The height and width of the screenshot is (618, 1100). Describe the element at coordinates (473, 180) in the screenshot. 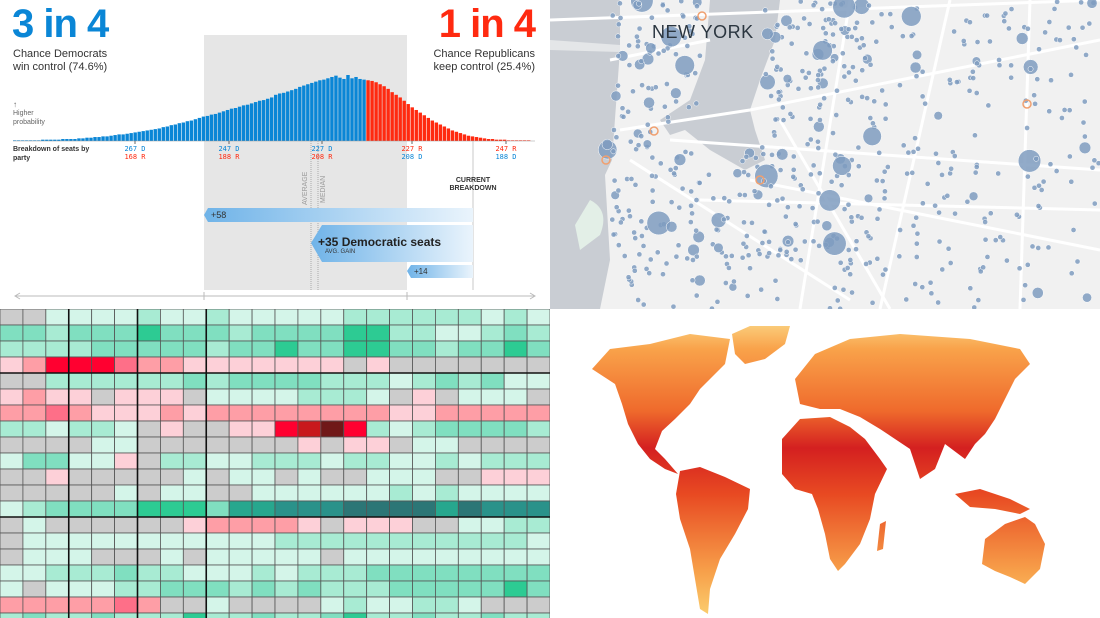

I see `current-label-line1: CURRENT` at that location.